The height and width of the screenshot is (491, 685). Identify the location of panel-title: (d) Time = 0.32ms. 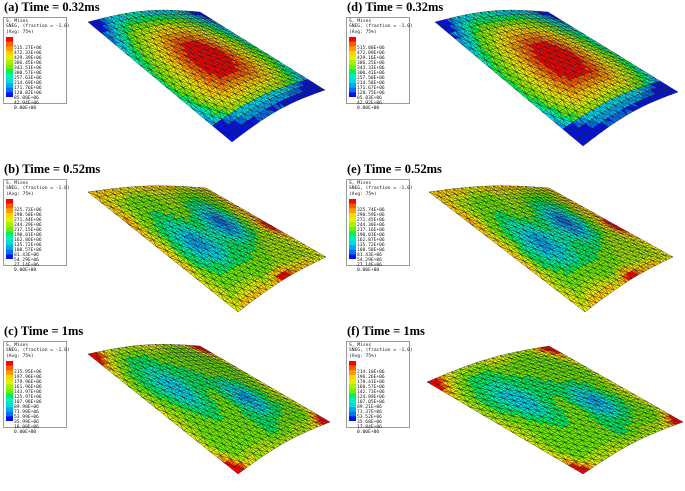
(395, 7).